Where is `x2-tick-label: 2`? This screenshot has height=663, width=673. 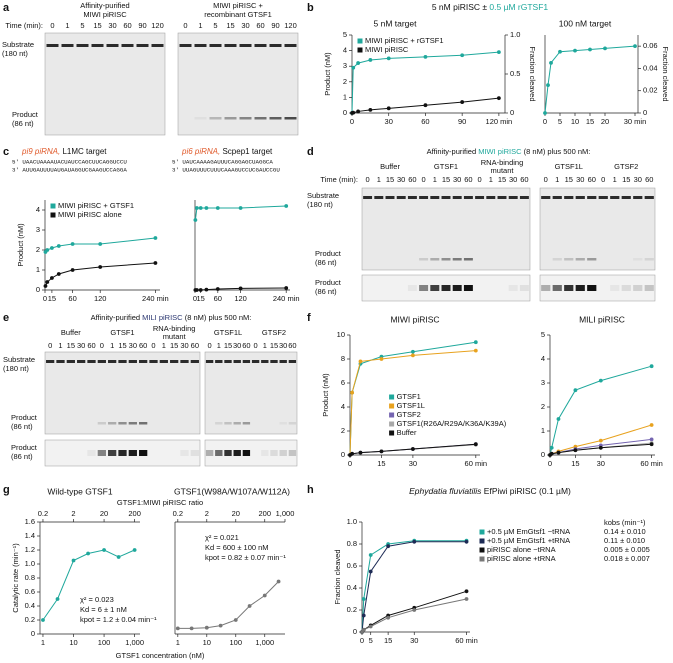 x2-tick-label: 2 is located at coordinates (207, 513).